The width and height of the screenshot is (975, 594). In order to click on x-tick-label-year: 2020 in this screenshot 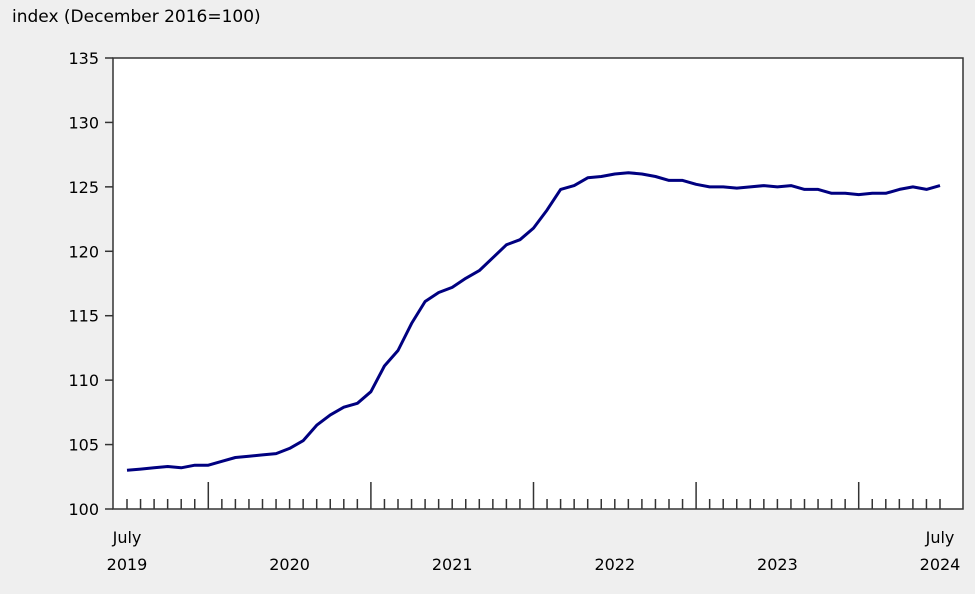, I will do `click(289, 564)`.